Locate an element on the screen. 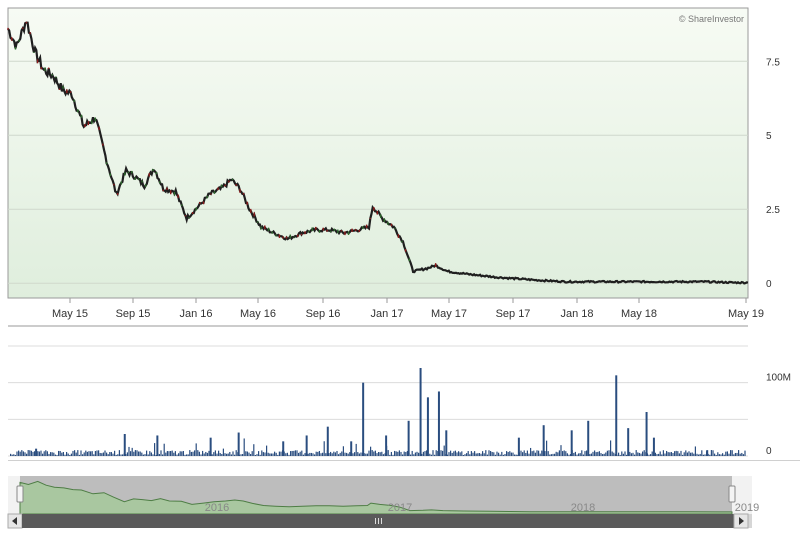 This screenshot has height=544, width=800. price-tick-label: 2.5 is located at coordinates (773, 210).